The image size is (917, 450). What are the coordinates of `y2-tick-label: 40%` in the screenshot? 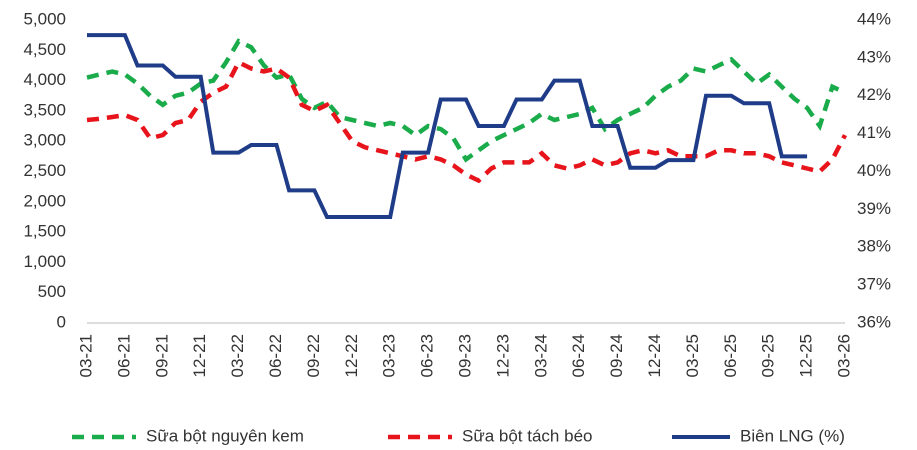 It's located at (874, 170).